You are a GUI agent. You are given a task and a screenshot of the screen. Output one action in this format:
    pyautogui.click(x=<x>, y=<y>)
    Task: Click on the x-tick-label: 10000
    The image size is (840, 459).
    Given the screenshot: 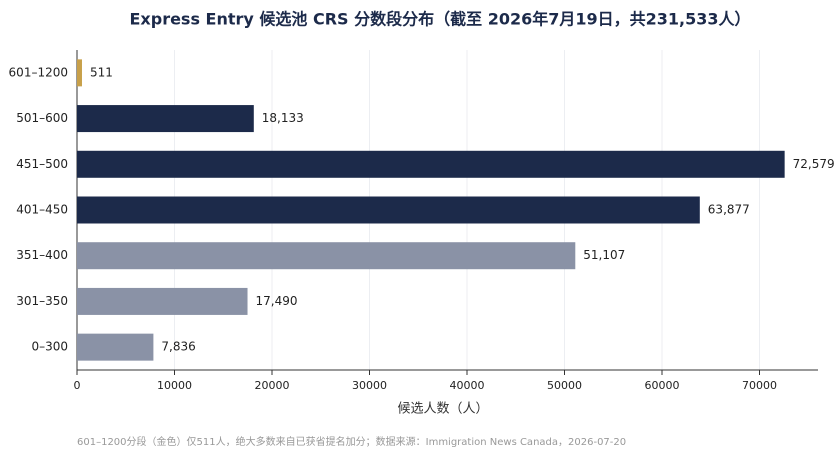 What is the action you would take?
    pyautogui.click(x=174, y=385)
    